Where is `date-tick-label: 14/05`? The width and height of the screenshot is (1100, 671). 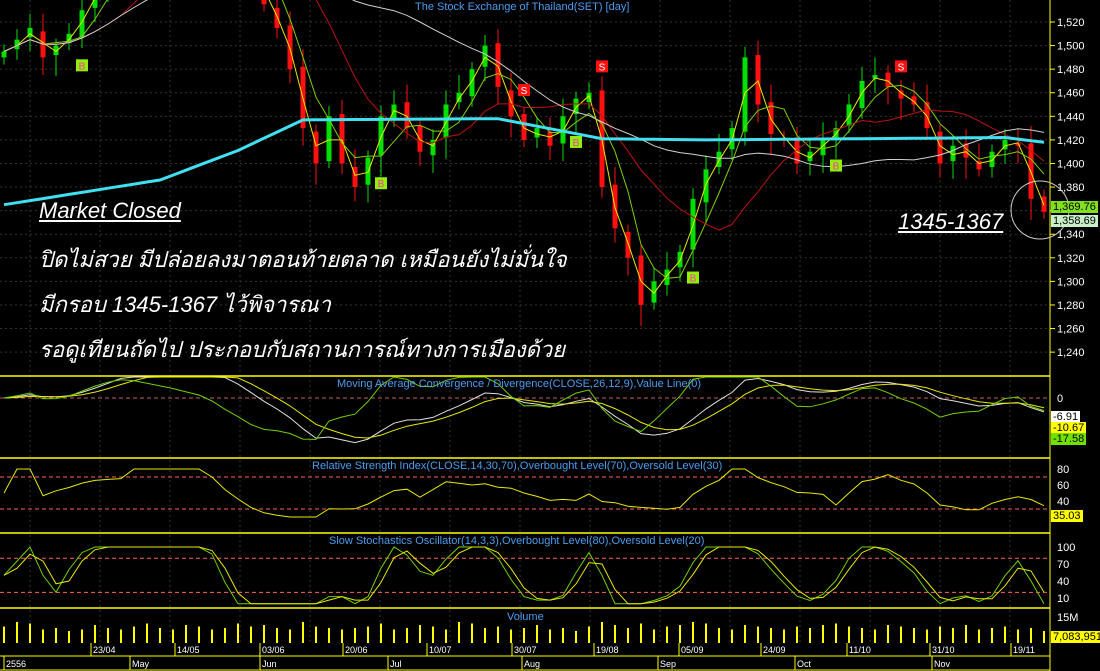 date-tick-label: 14/05 is located at coordinates (188, 650).